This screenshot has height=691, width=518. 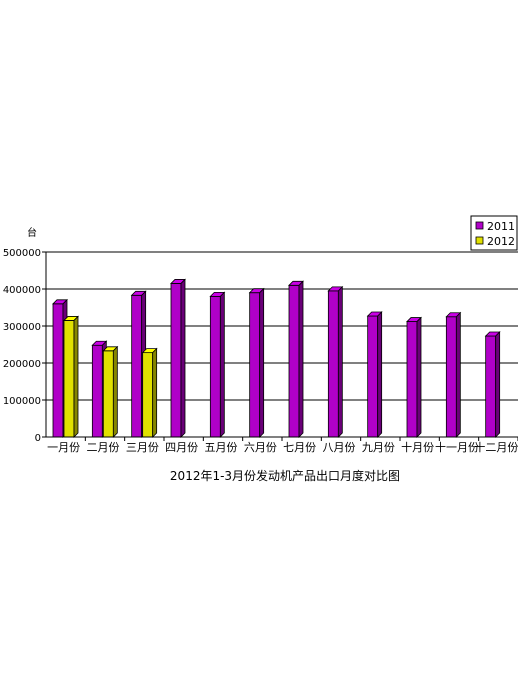 What do you see at coordinates (22, 401) in the screenshot?
I see `y-tick-label: 100000` at bounding box center [22, 401].